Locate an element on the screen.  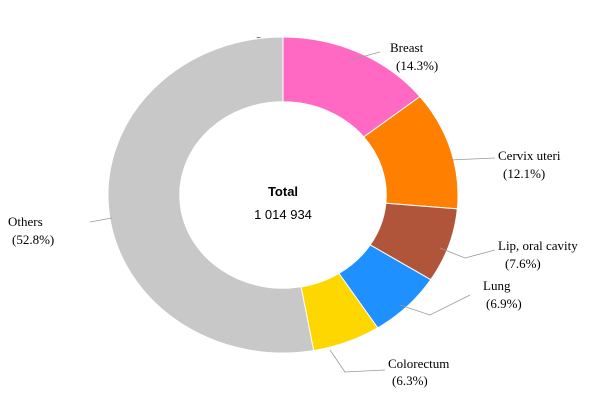
value-label: (14.3%) is located at coordinates (417, 65).